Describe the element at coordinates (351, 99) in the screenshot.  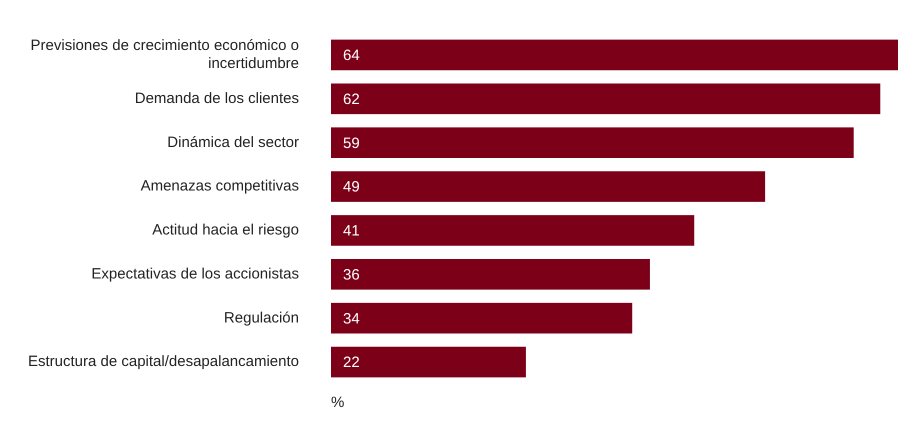
I see `data-label: 62` at that location.